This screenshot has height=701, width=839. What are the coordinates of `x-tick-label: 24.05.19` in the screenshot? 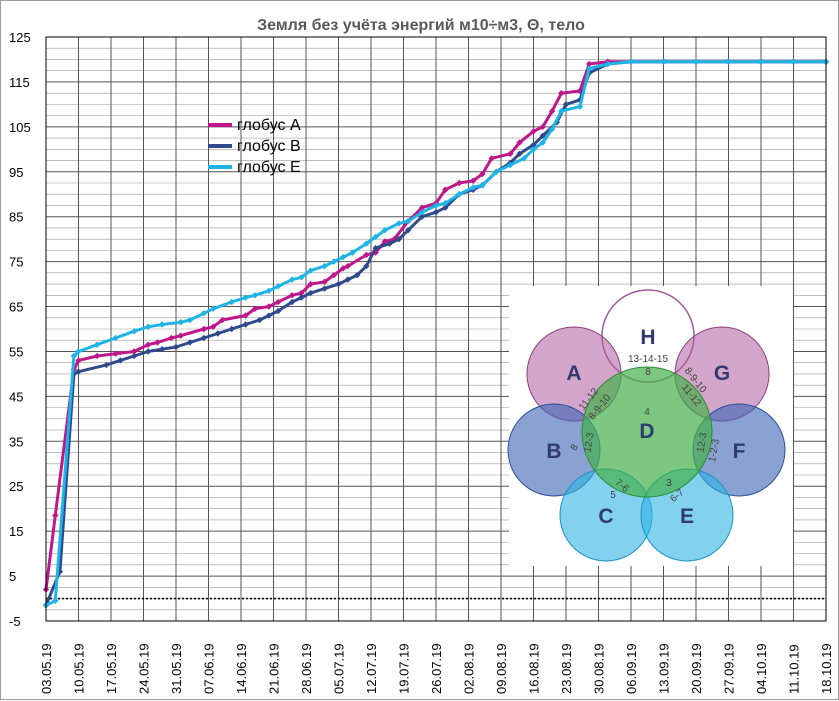 It's located at (144, 668).